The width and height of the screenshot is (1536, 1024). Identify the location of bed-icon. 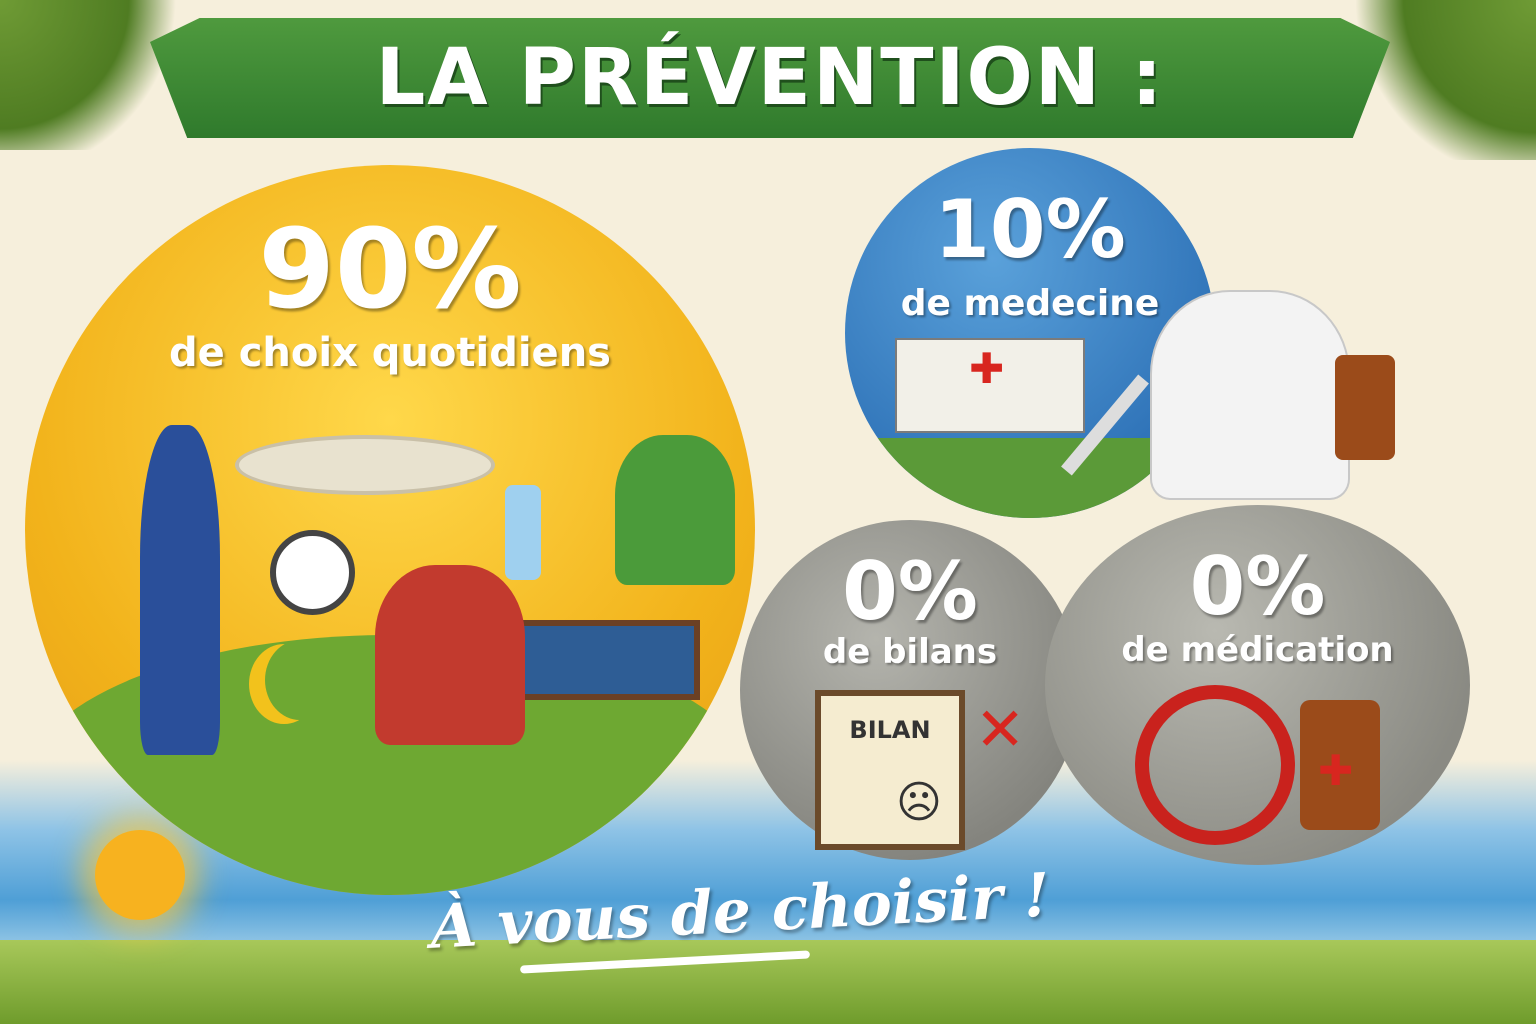
(607, 660).